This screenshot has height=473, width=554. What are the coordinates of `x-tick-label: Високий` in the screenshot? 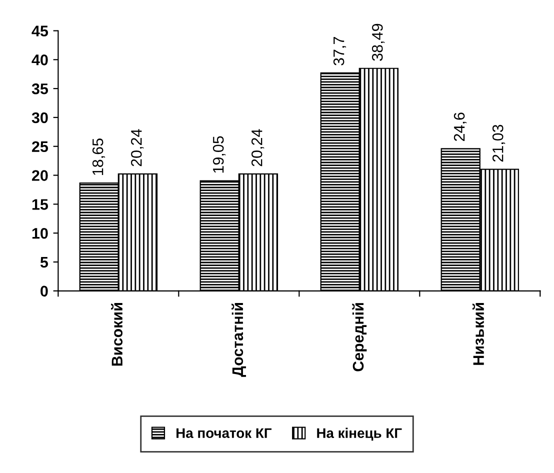 It's located at (117, 334).